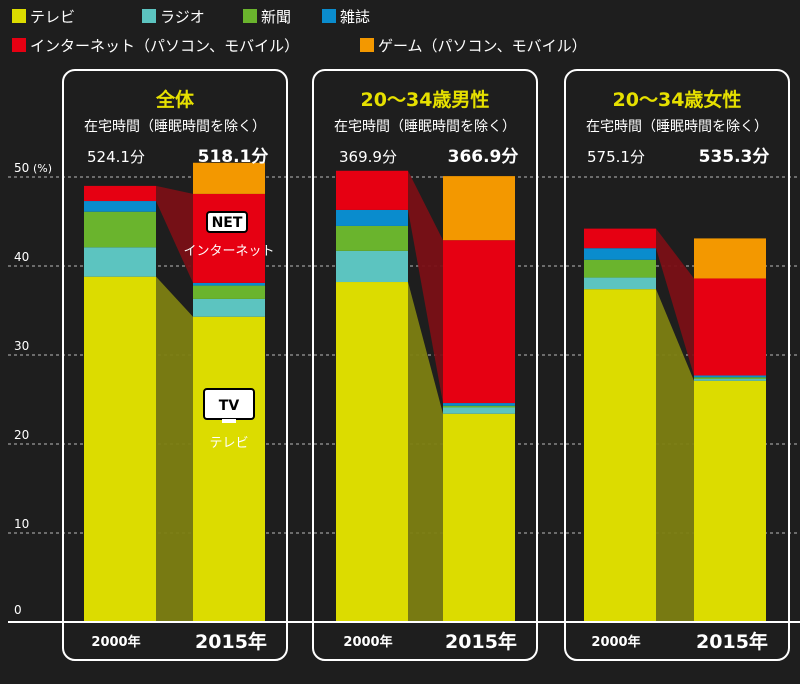 The height and width of the screenshot is (684, 800). Describe the element at coordinates (425, 99) in the screenshot. I see `panel-title: 20～34歳男性` at that location.